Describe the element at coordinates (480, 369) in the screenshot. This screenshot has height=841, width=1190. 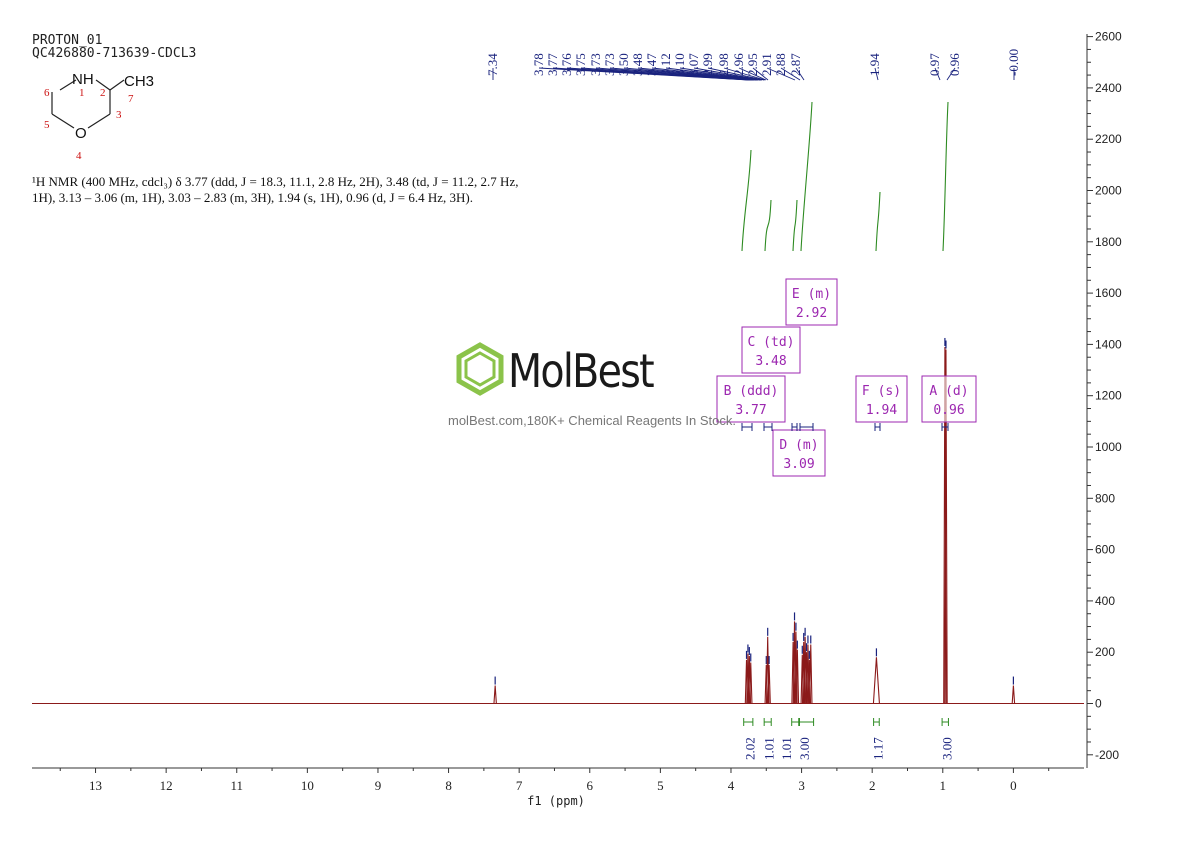
I see `molbest-logo-icon` at that location.